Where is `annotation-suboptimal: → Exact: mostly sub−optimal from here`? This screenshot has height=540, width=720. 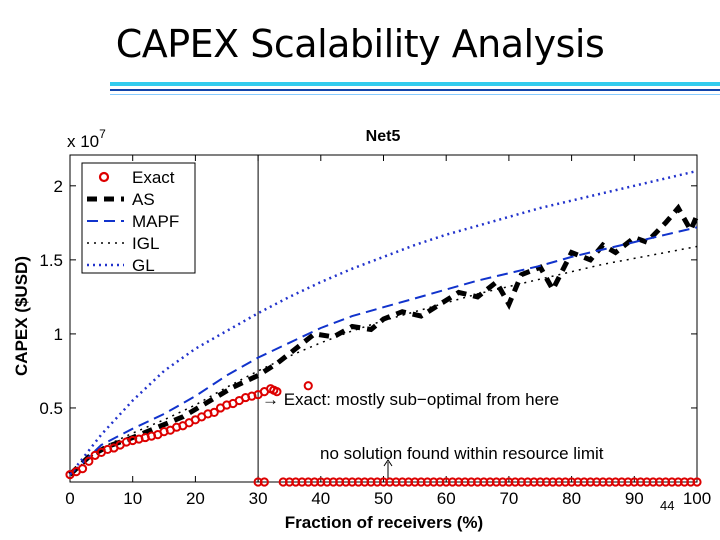
annotation-suboptimal: → Exact: mostly sub−optimal from here is located at coordinates (410, 399).